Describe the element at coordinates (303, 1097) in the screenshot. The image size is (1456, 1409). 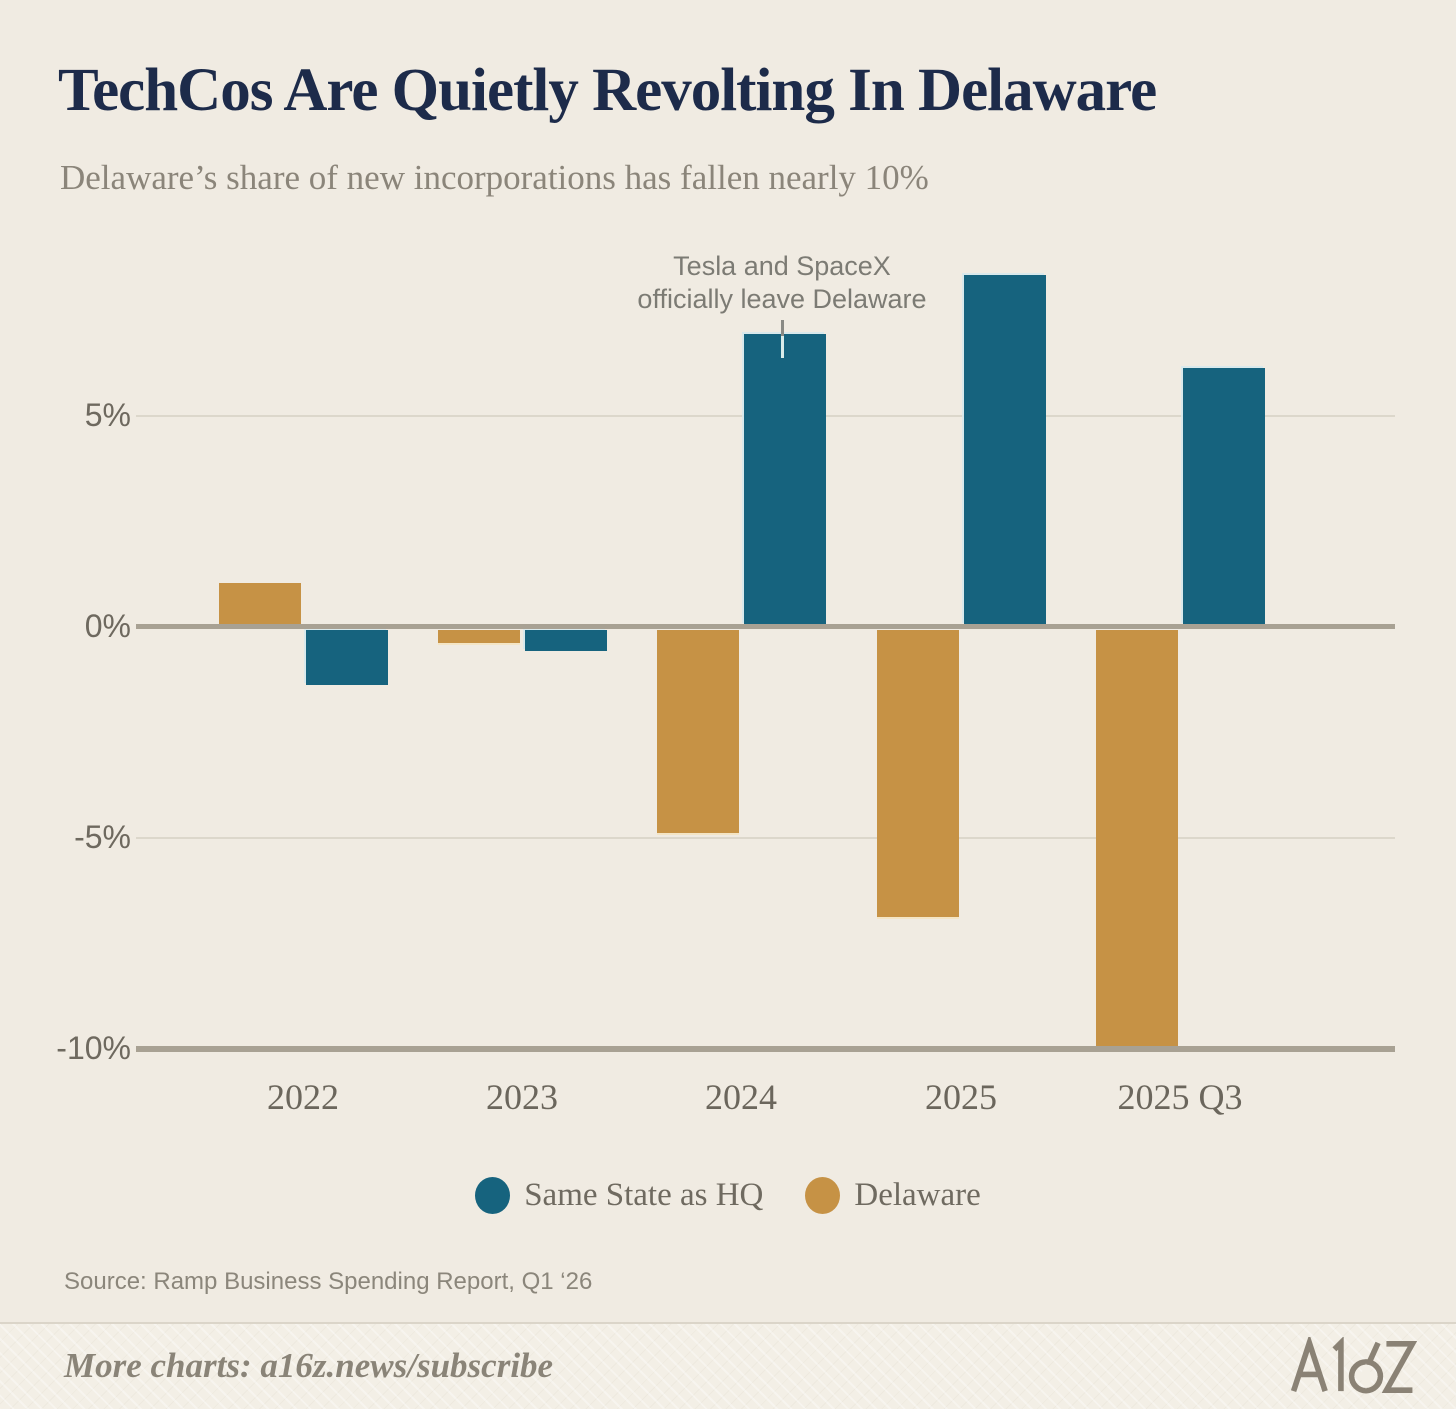
I see `x-tick-label-2022: 2022` at that location.